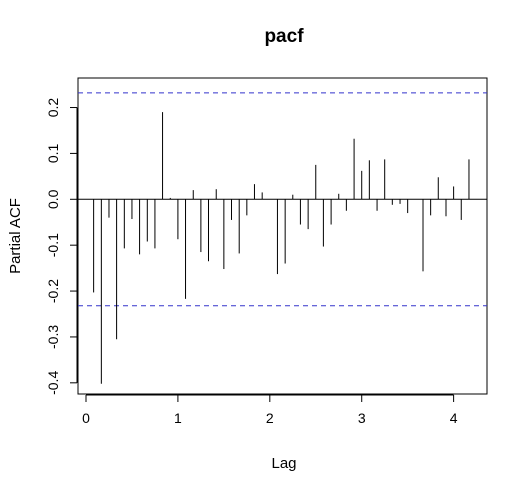 The image size is (527, 492). I want to click on x-tick-label: 1, so click(178, 418).